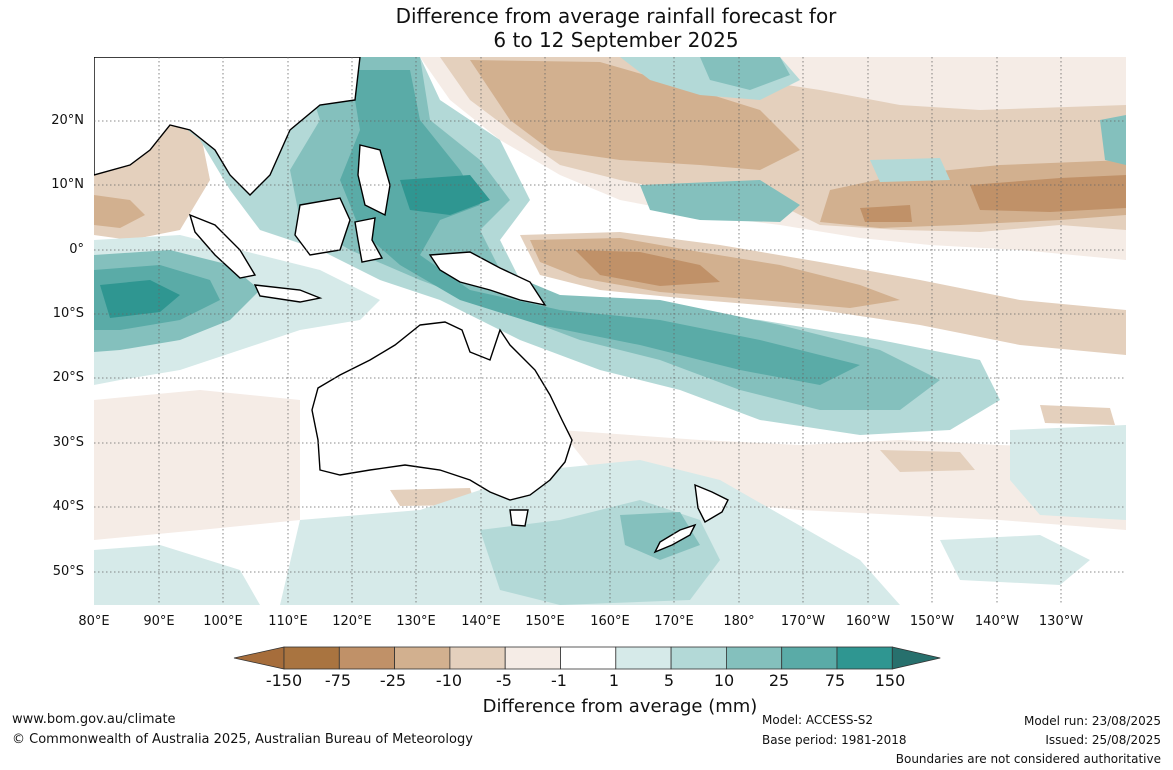 The image size is (1173, 770). I want to click on australia, so click(442, 411).